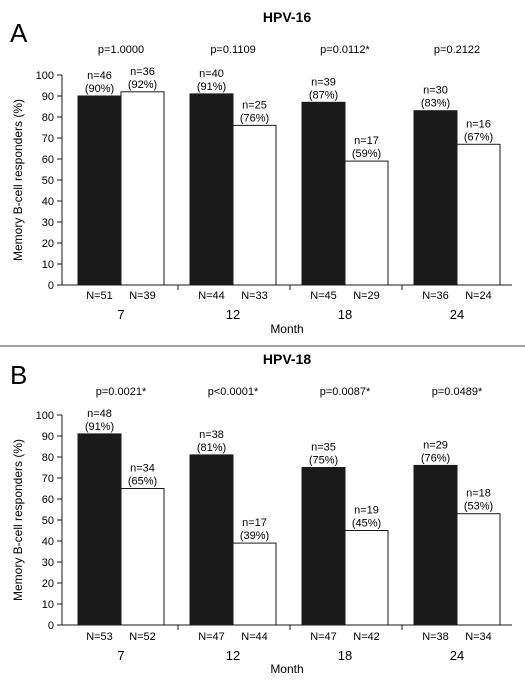  I want to click on panel-b-N-label: N=52, so click(142, 637).